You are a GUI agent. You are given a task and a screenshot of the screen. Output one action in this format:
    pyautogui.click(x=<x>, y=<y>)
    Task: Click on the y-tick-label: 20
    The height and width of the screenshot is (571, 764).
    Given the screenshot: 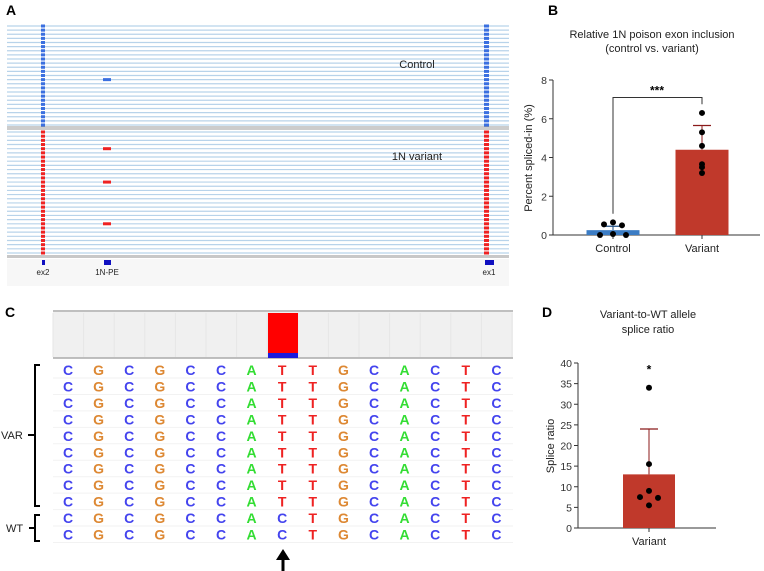 What is the action you would take?
    pyautogui.click(x=566, y=447)
    